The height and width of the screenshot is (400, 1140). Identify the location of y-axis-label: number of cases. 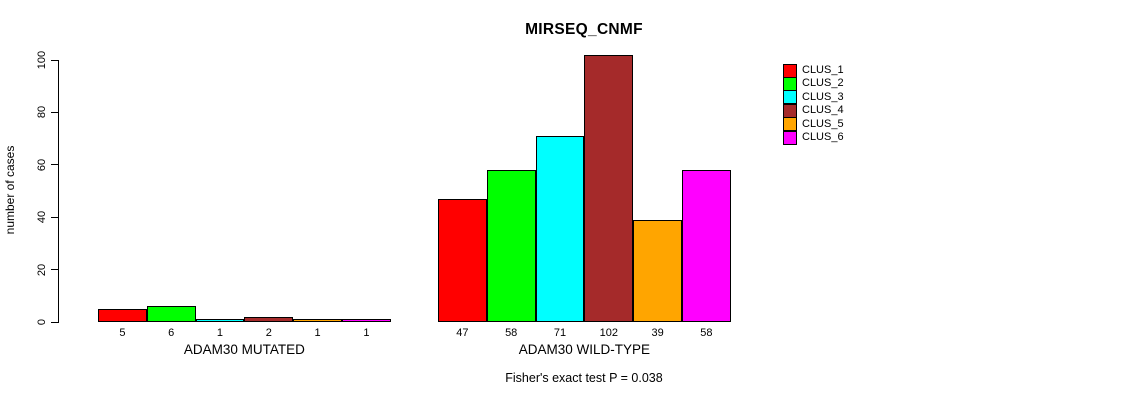
(10, 190).